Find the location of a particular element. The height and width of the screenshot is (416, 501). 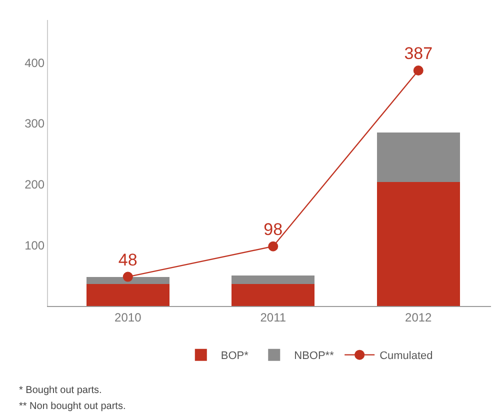

legend-label: BOP* is located at coordinates (235, 356).